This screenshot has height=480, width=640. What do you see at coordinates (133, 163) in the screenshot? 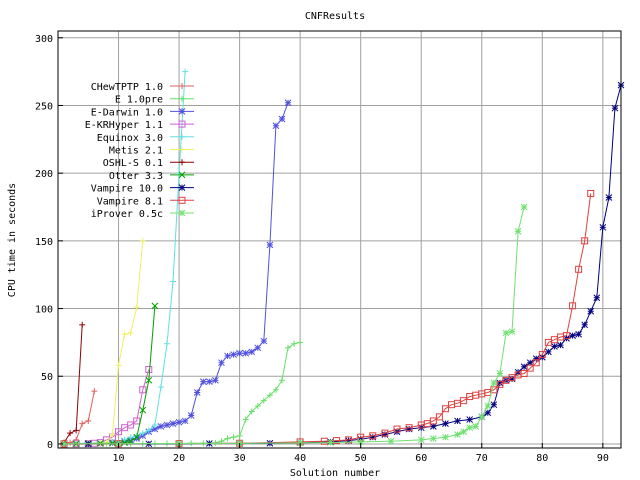
I see `legend-label: OSHL-S 0.1` at bounding box center [133, 163].